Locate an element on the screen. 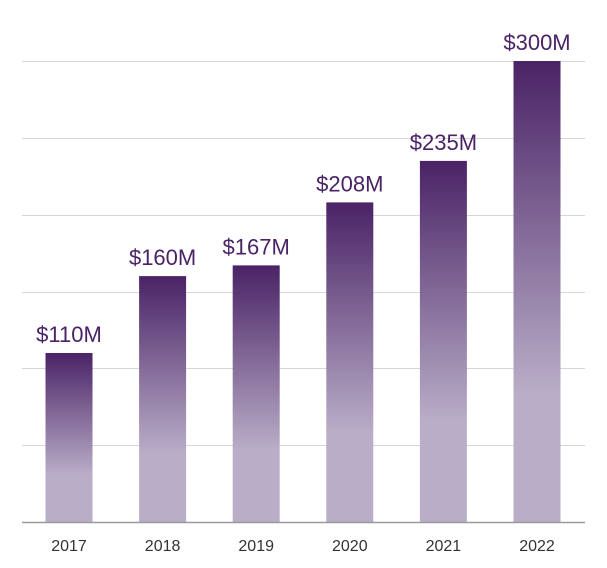 Image resolution: width=607 pixels, height=568 pixels. value-label-2020: $208M is located at coordinates (349, 183).